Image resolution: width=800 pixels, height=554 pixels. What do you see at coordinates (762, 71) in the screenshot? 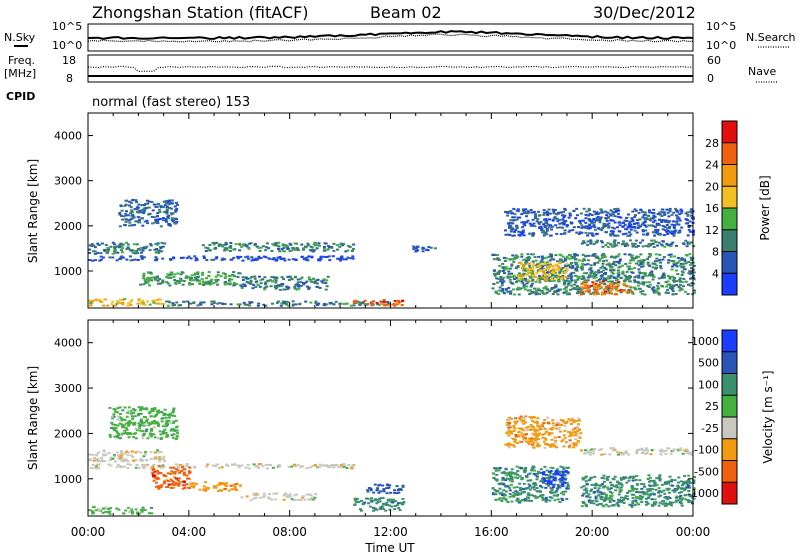
I see `nave-label: Nave` at bounding box center [762, 71].